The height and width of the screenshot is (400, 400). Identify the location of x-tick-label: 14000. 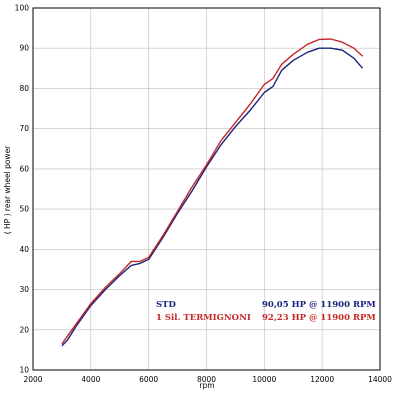
(380, 379).